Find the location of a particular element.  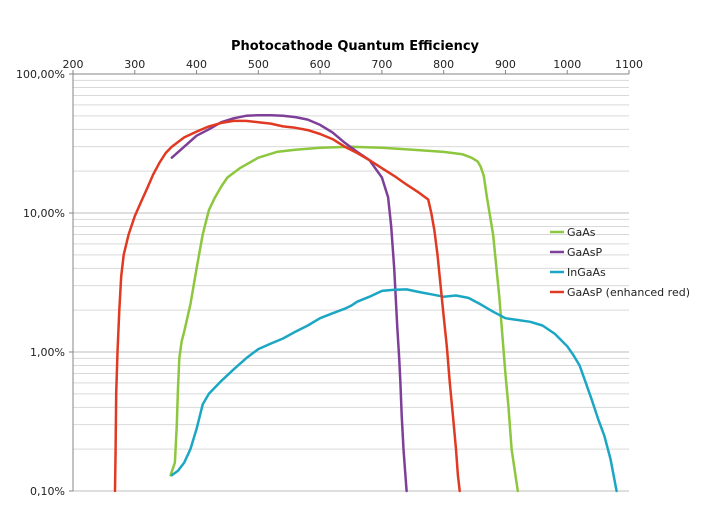

y-tick-label: 1,00% is located at coordinates (47, 352).